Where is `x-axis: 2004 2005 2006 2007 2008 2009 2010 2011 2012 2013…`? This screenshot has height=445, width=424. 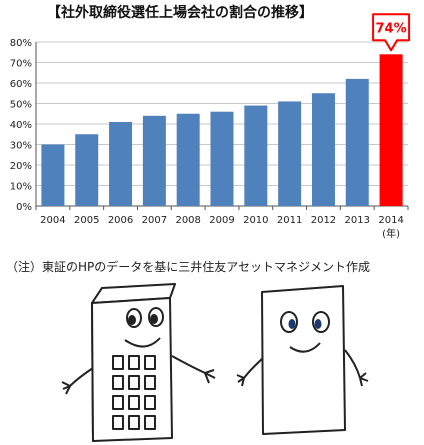
x-axis: 2004 2005 2006 2007 2008 2009 2010 2011 2012 2013… is located at coordinates (222, 223).